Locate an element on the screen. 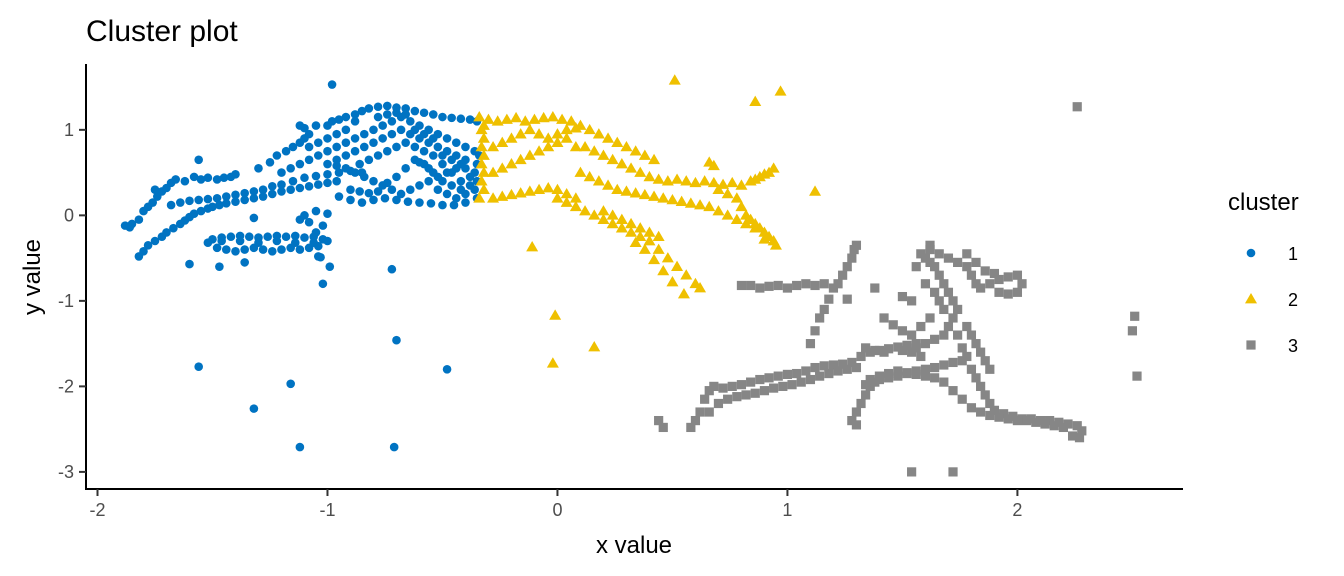 The width and height of the screenshot is (1344, 576). legend-label-1: 1 is located at coordinates (1293, 254).